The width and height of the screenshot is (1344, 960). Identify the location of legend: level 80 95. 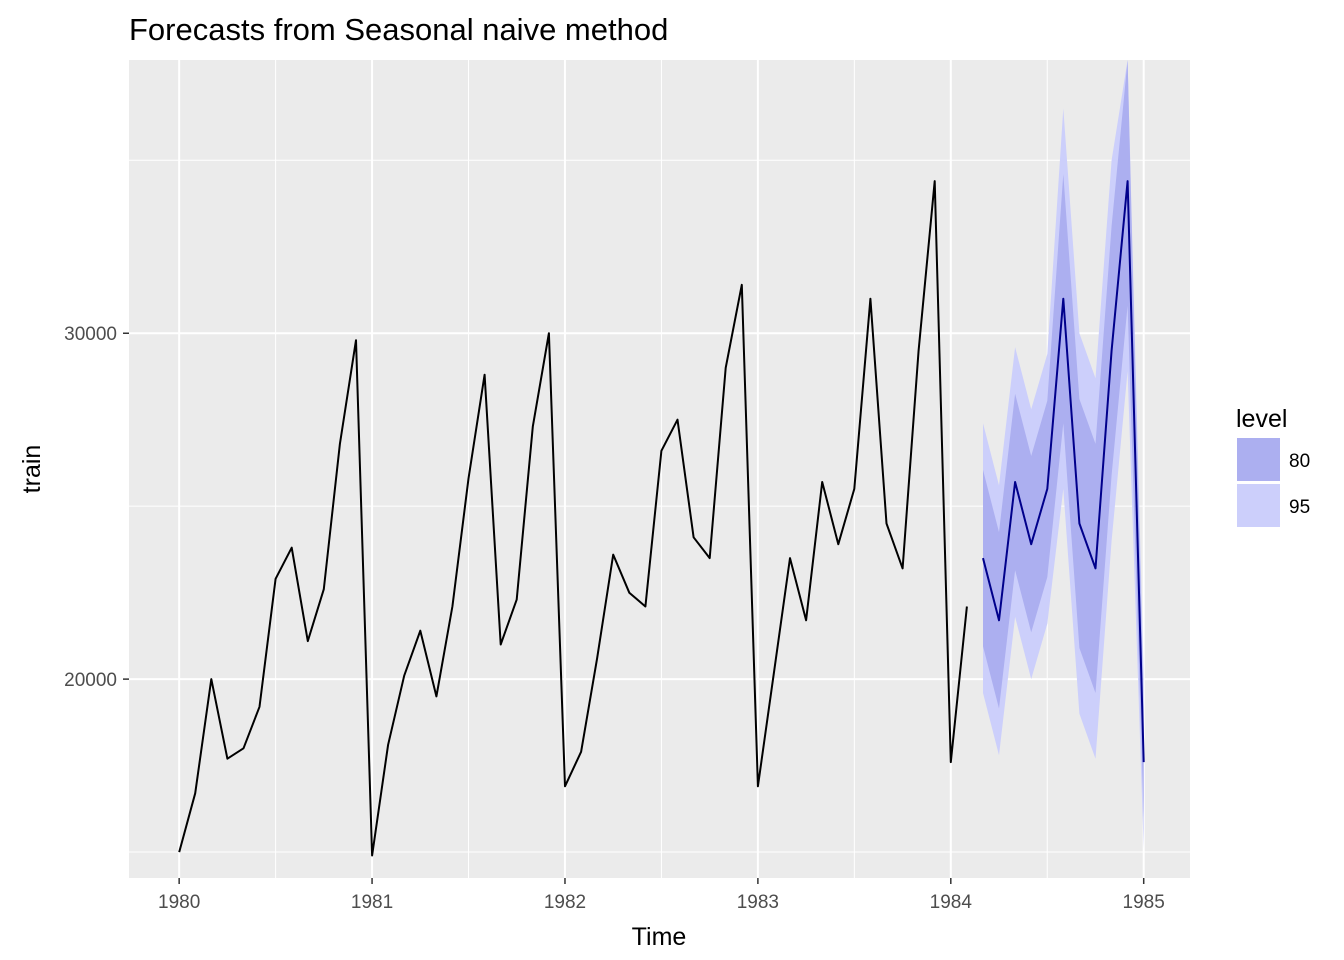
(1273, 466).